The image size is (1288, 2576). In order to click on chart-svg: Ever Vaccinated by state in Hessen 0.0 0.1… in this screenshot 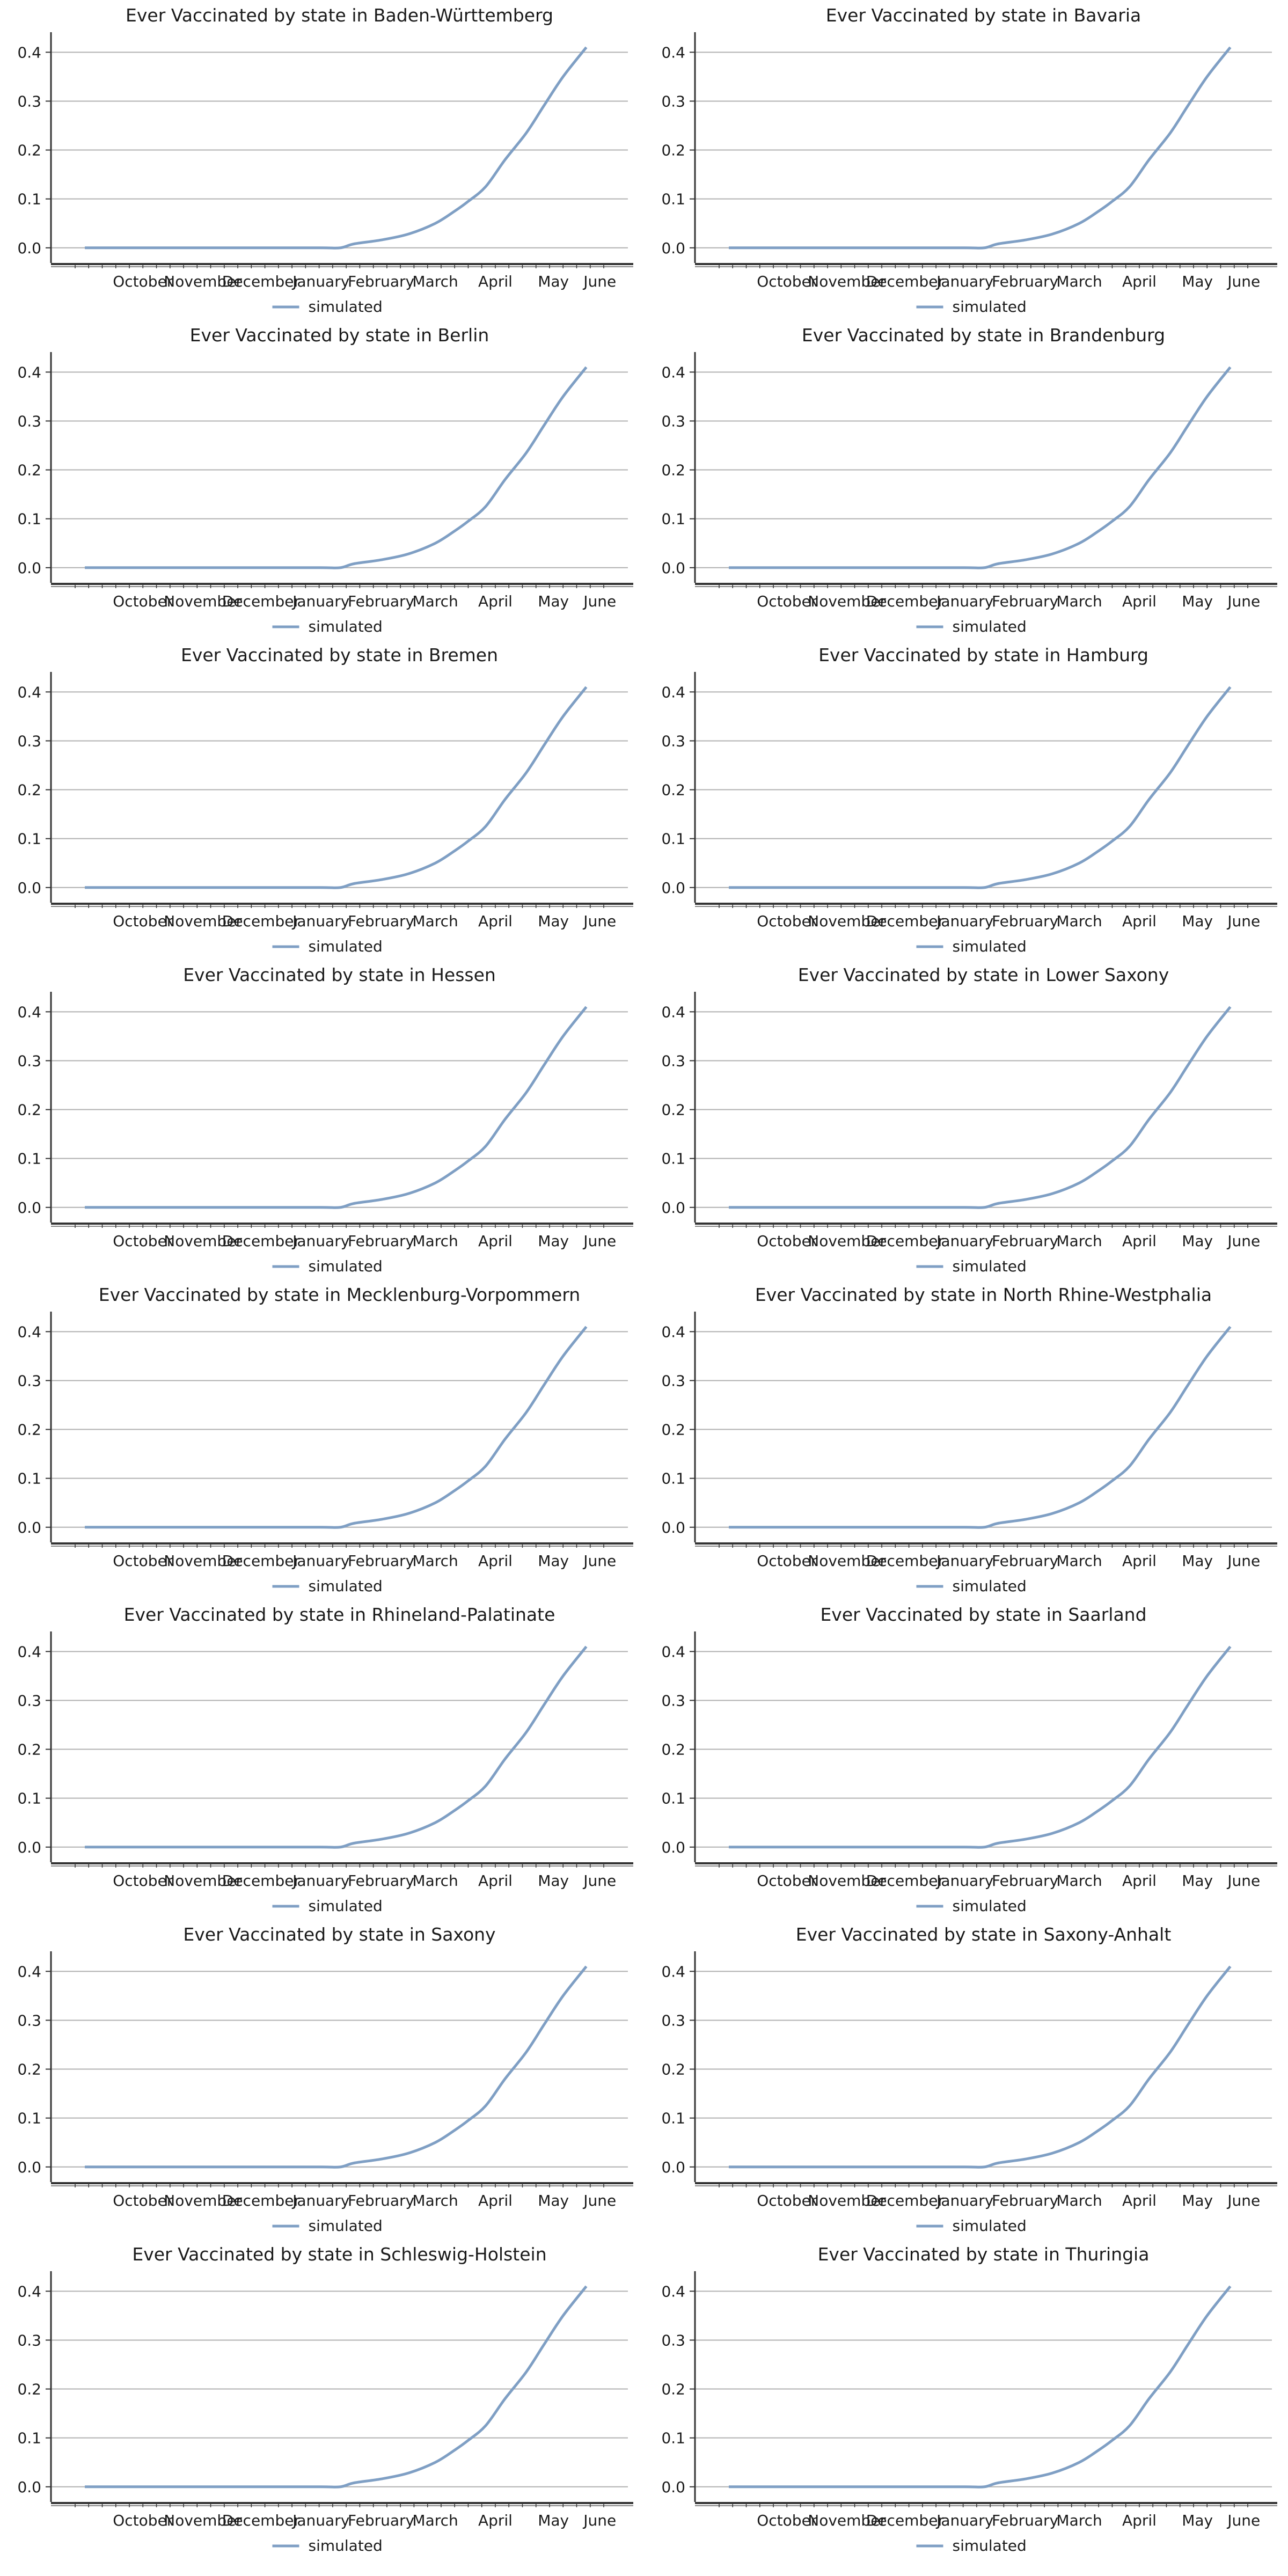, I will do `click(325, 1119)`.